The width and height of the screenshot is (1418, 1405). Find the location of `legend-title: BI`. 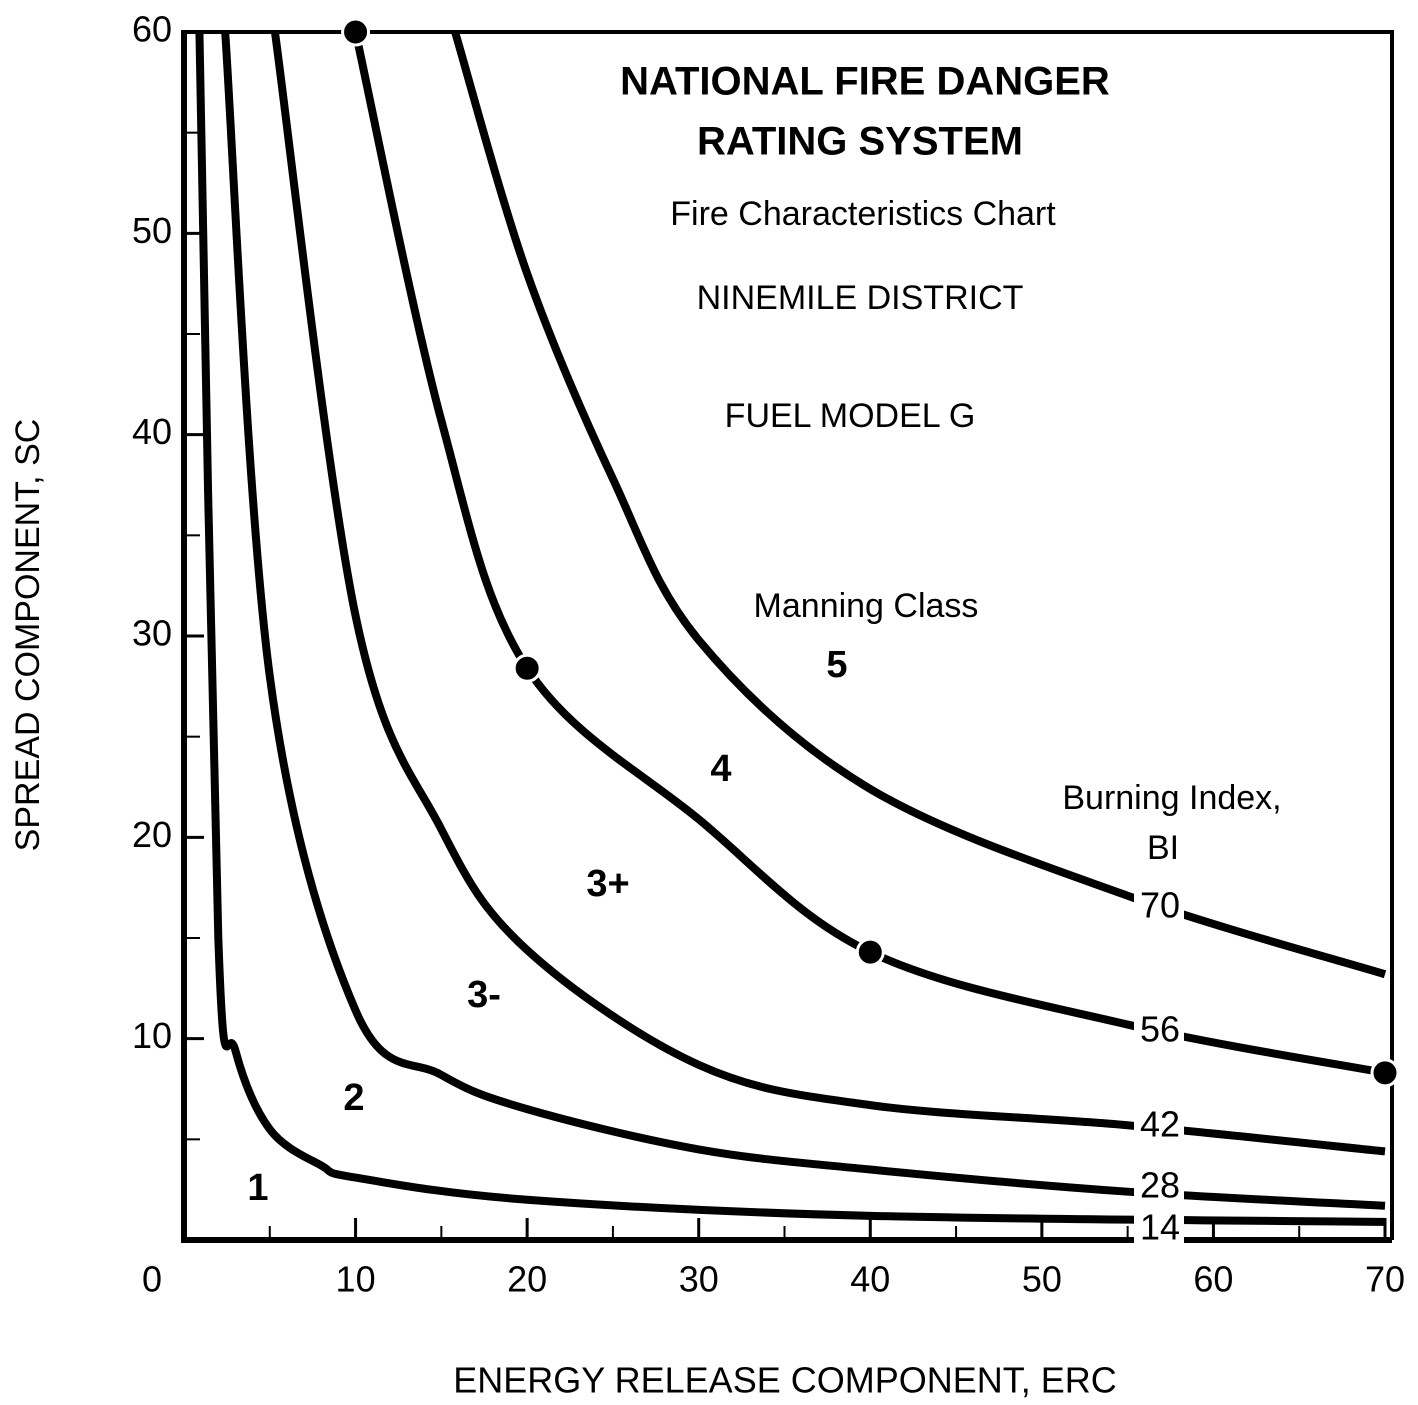

legend-title: BI is located at coordinates (1163, 848).